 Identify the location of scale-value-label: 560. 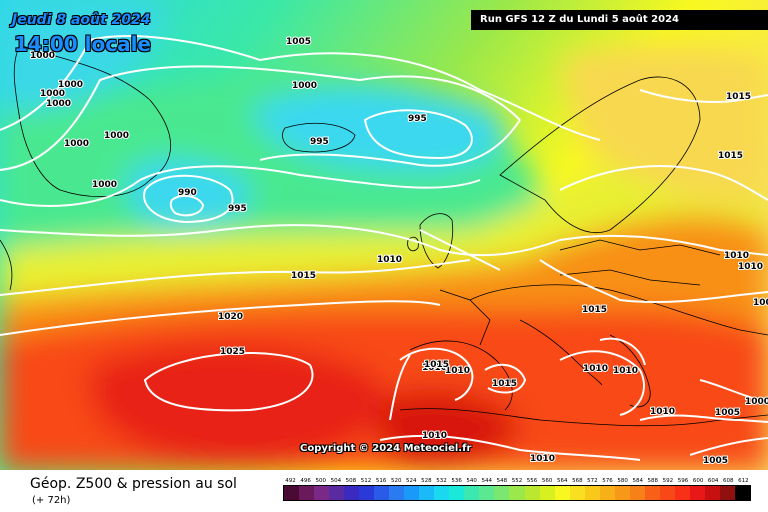
(547, 481).